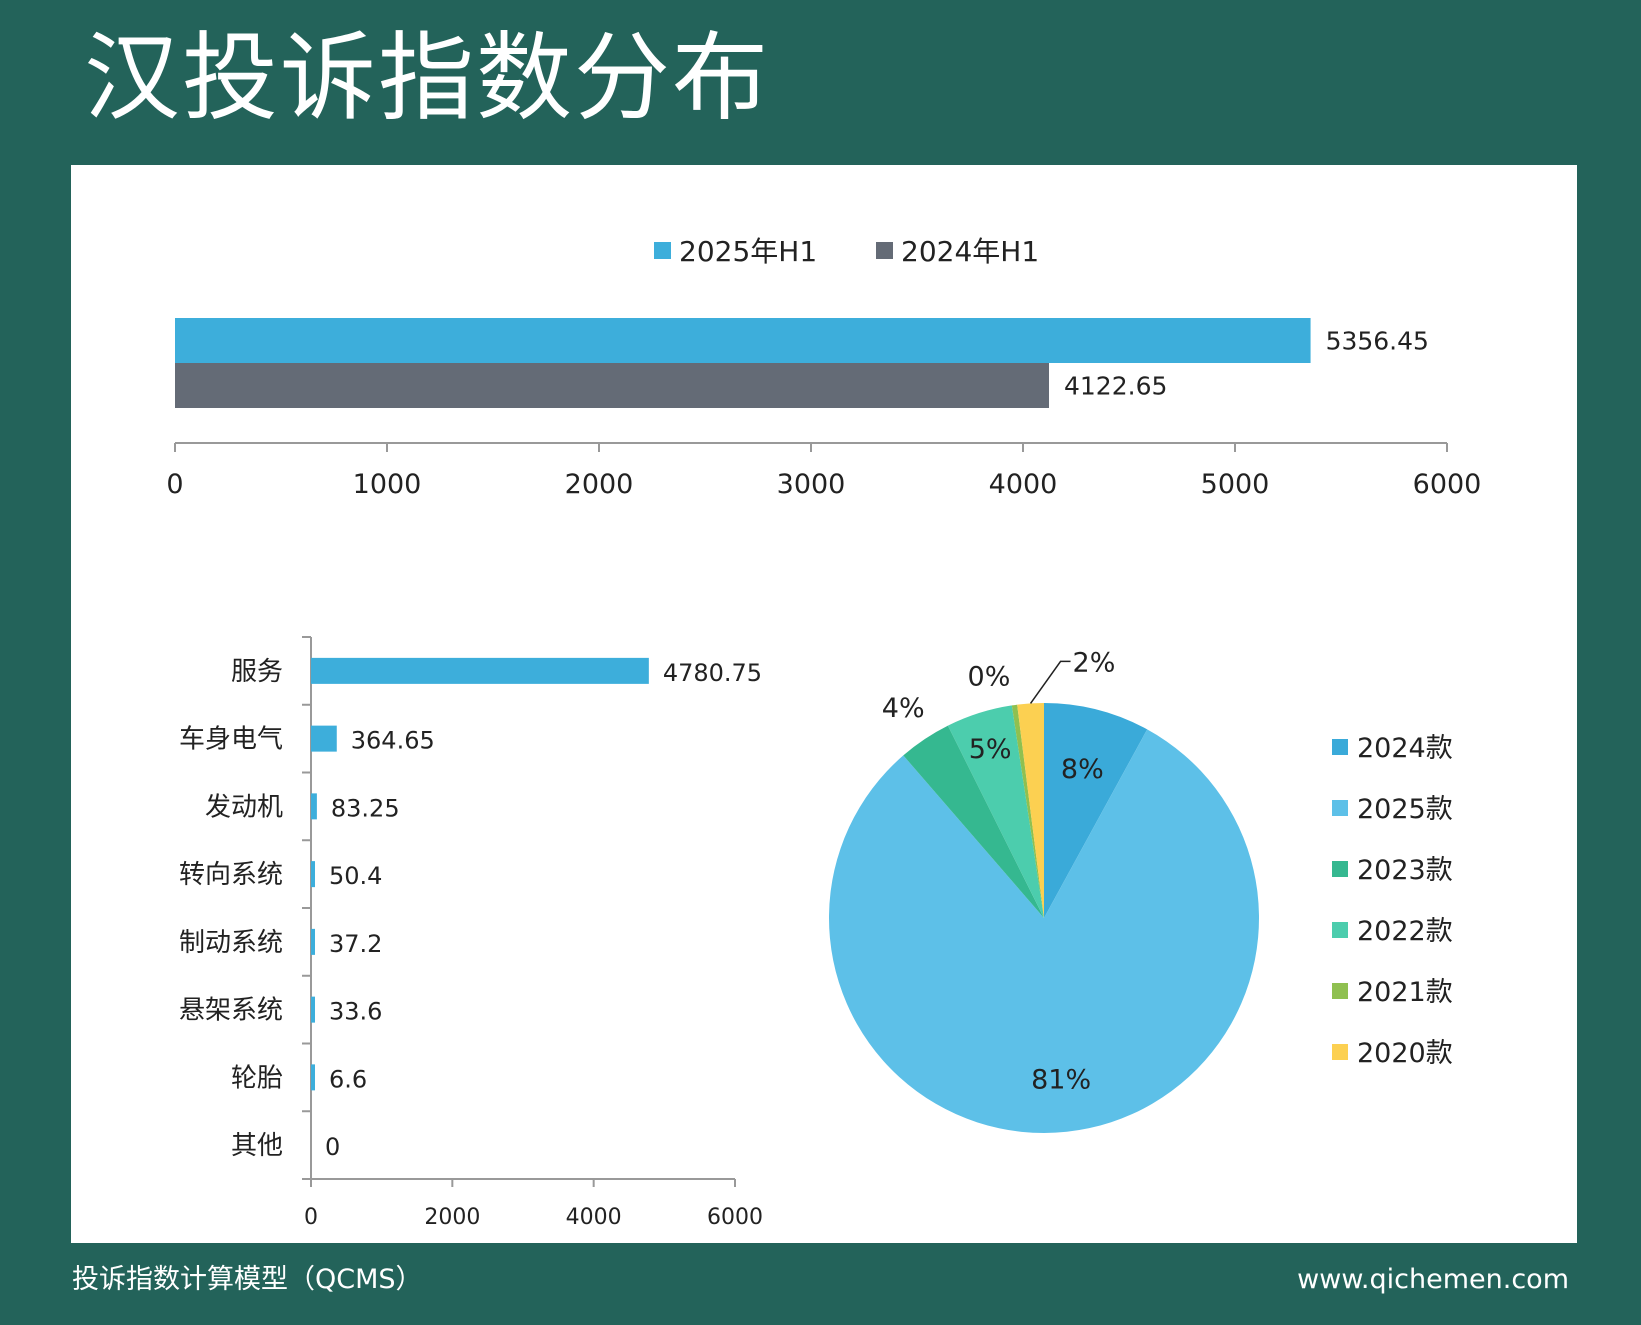  Describe the element at coordinates (1405, 809) in the screenshot. I see `pie-legend-label: 2025款` at that location.